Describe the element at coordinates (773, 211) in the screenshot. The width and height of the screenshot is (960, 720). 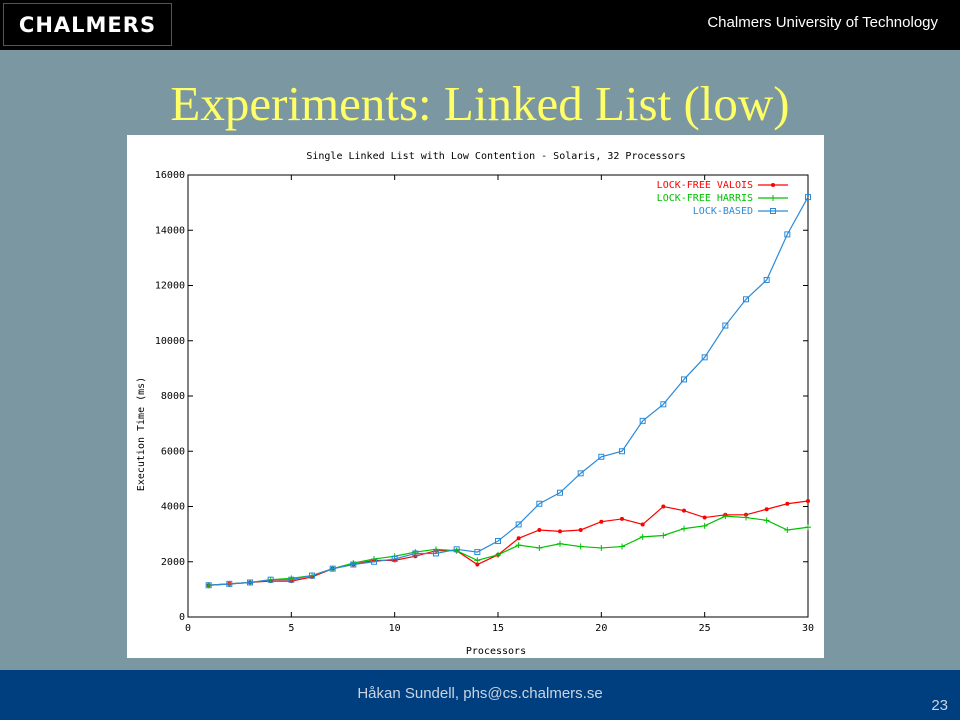
I see `legend-marker-lock-based` at that location.